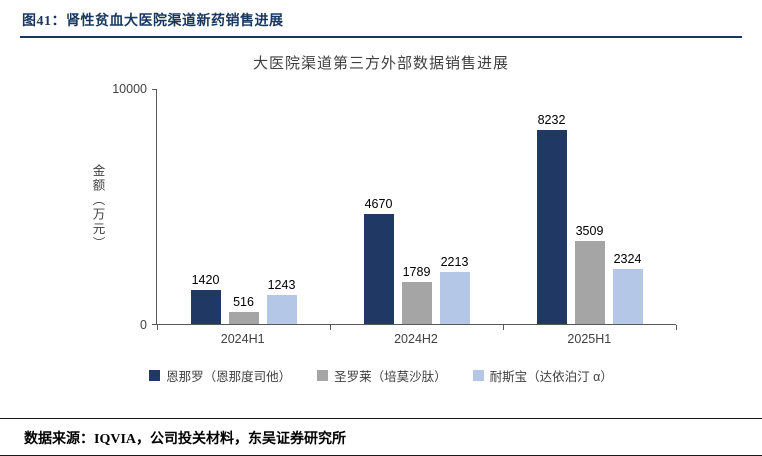 This screenshot has width=762, height=456. What do you see at coordinates (381, 418) in the screenshot?
I see `footer-divider-top` at bounding box center [381, 418].